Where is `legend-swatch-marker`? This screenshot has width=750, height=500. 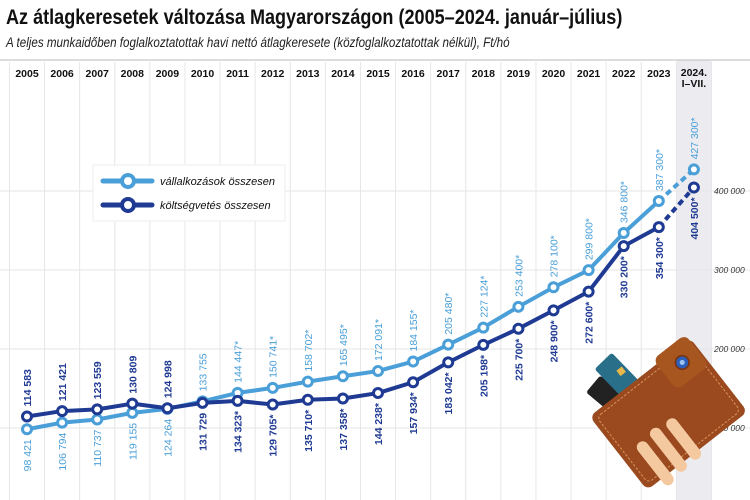
legend-swatch-marker is located at coordinates (128, 205).